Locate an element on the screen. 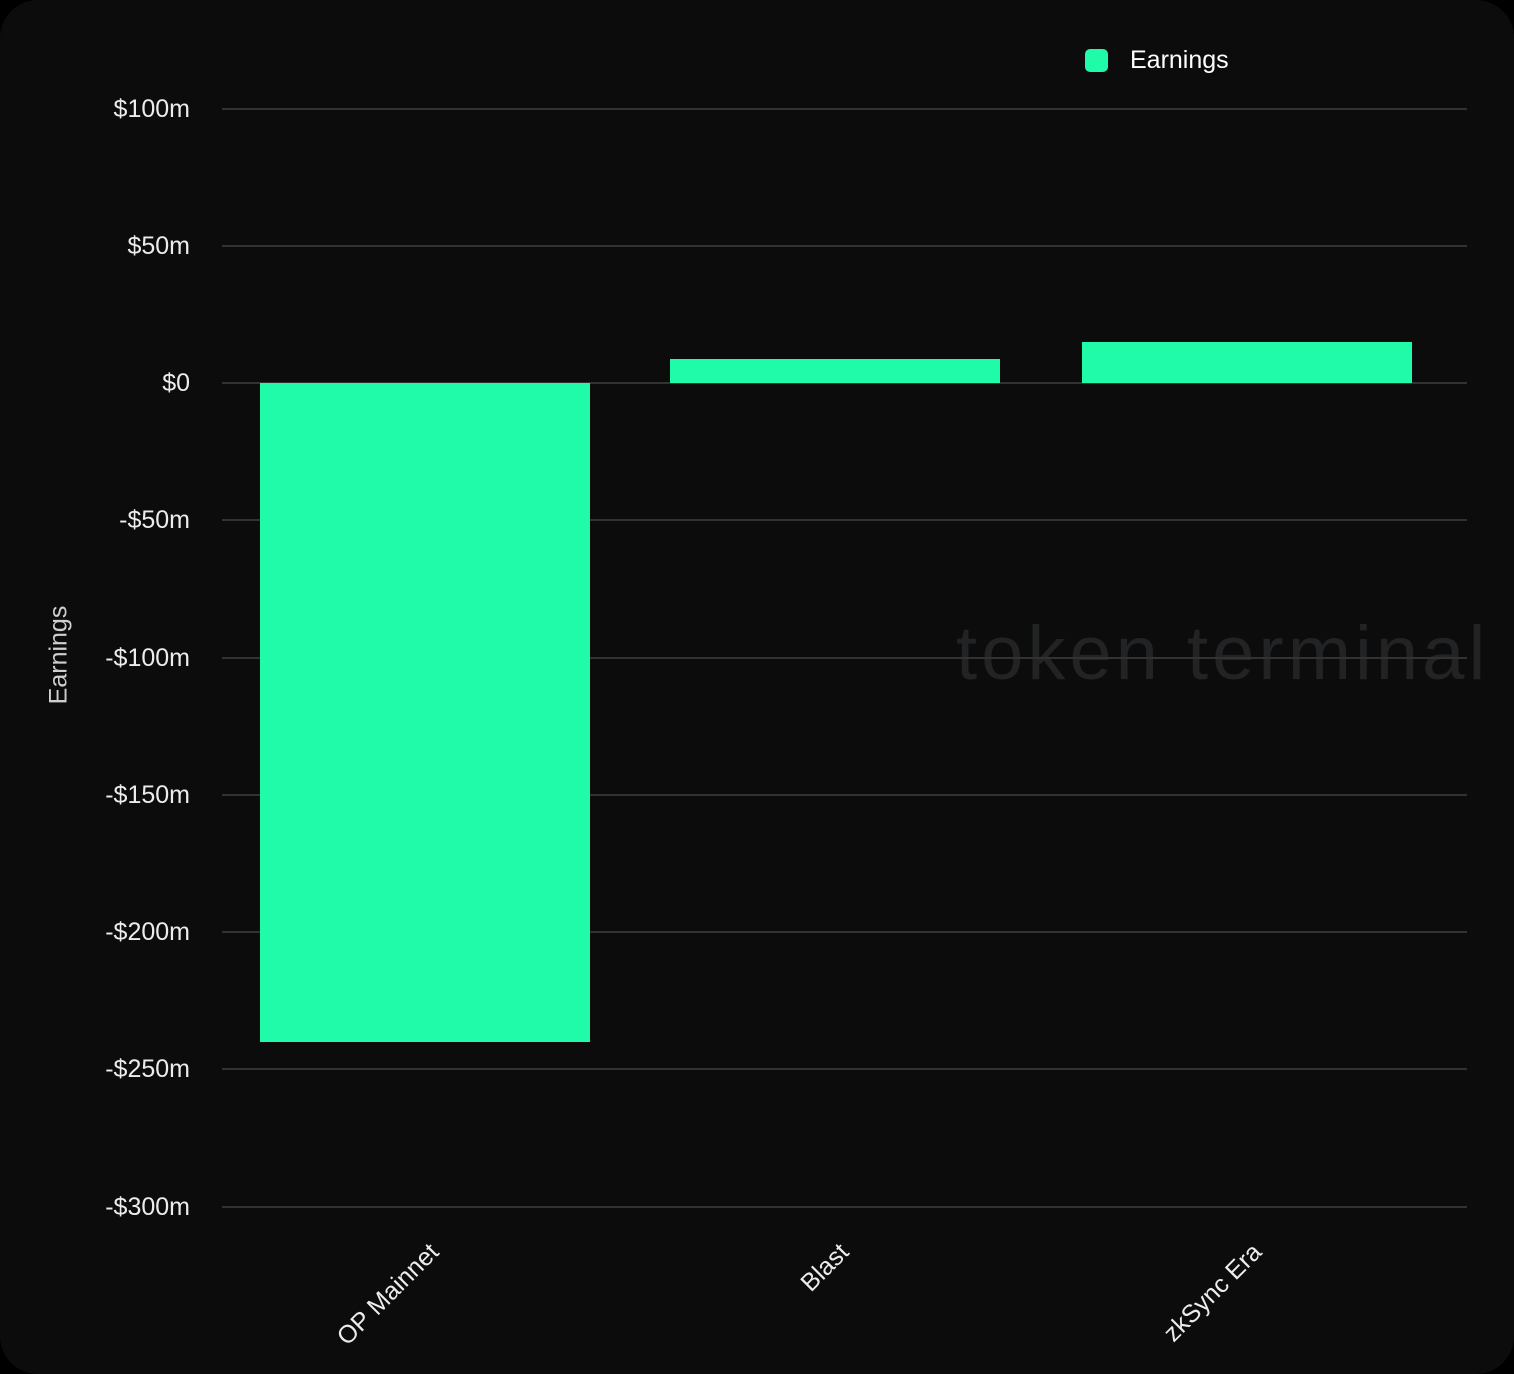 This screenshot has width=1514, height=1374. bar-blast is located at coordinates (835, 371).